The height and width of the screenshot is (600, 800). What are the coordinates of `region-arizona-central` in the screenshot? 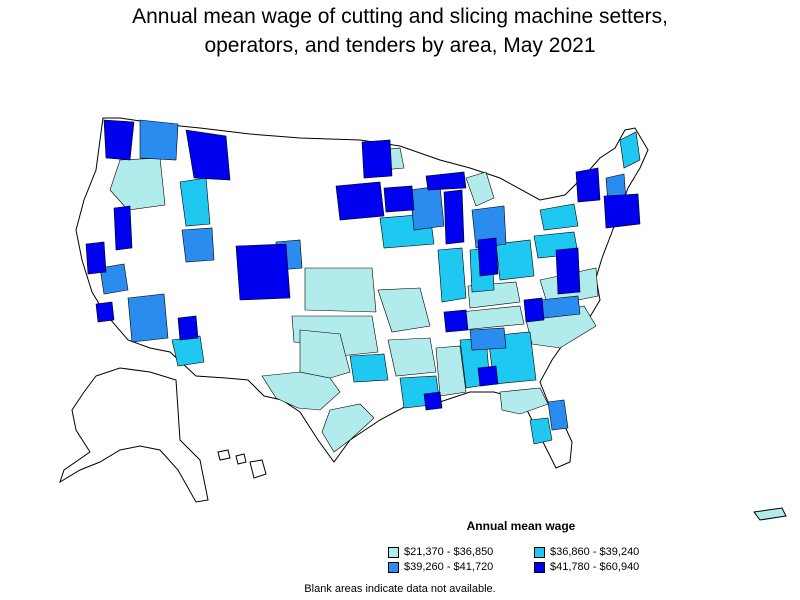 It's located at (148, 318).